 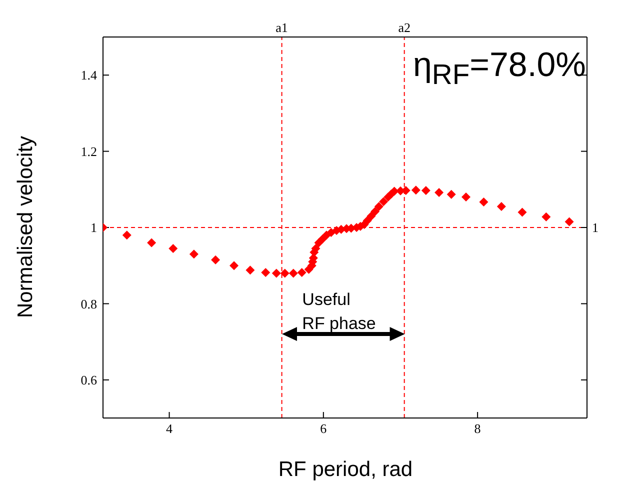 What do you see at coordinates (404, 27) in the screenshot?
I see `ref-line-label: a2` at bounding box center [404, 27].